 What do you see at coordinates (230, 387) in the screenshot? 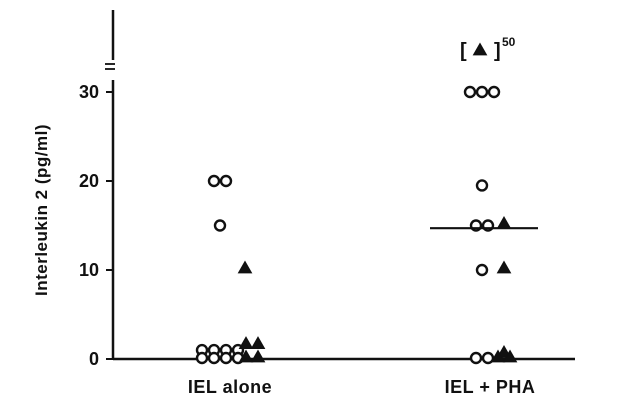
I see `x-category-label-1: IEL alone` at bounding box center [230, 387].